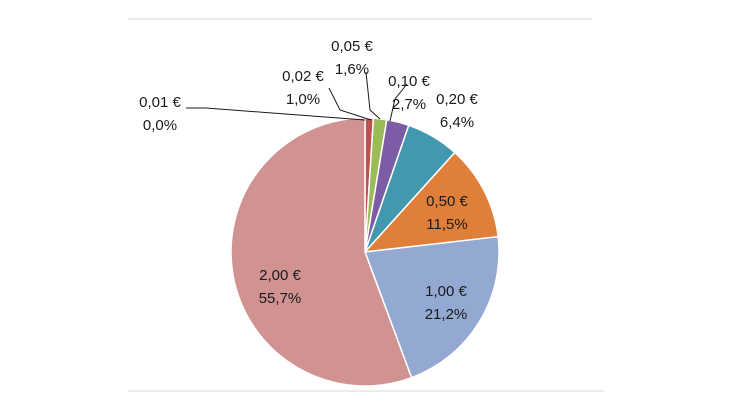 The width and height of the screenshot is (730, 410). I want to click on pie-slice, so click(431, 202).